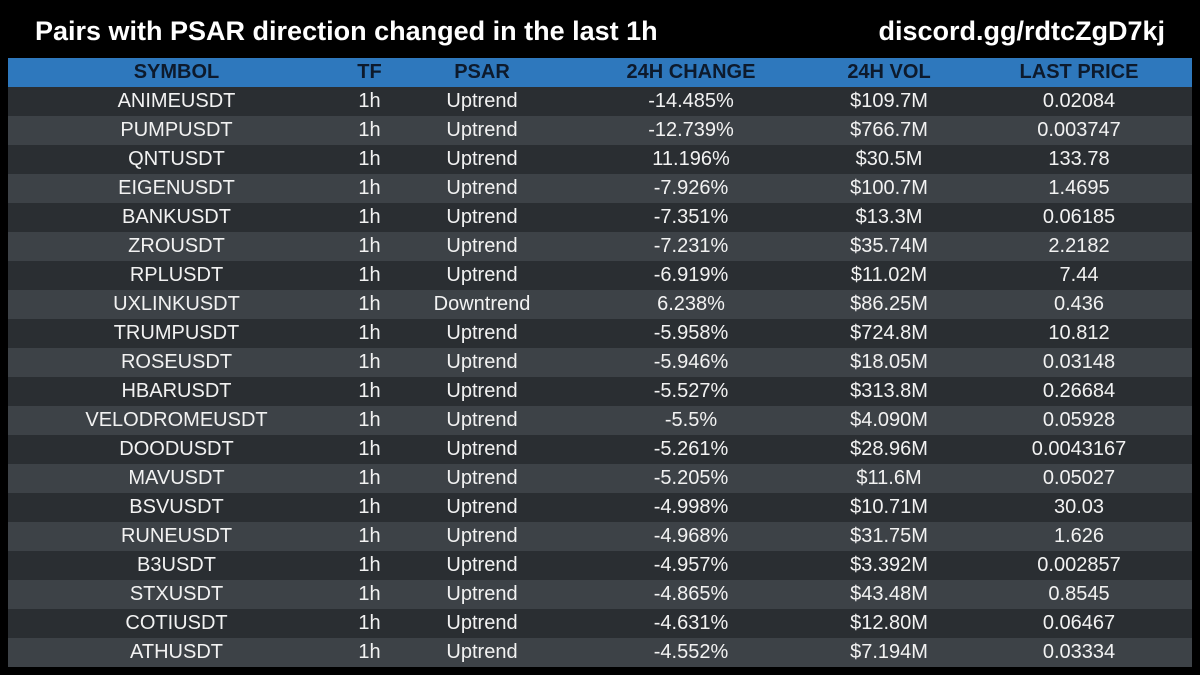  I want to click on cell-last-price: 0.436, so click(1079, 304).